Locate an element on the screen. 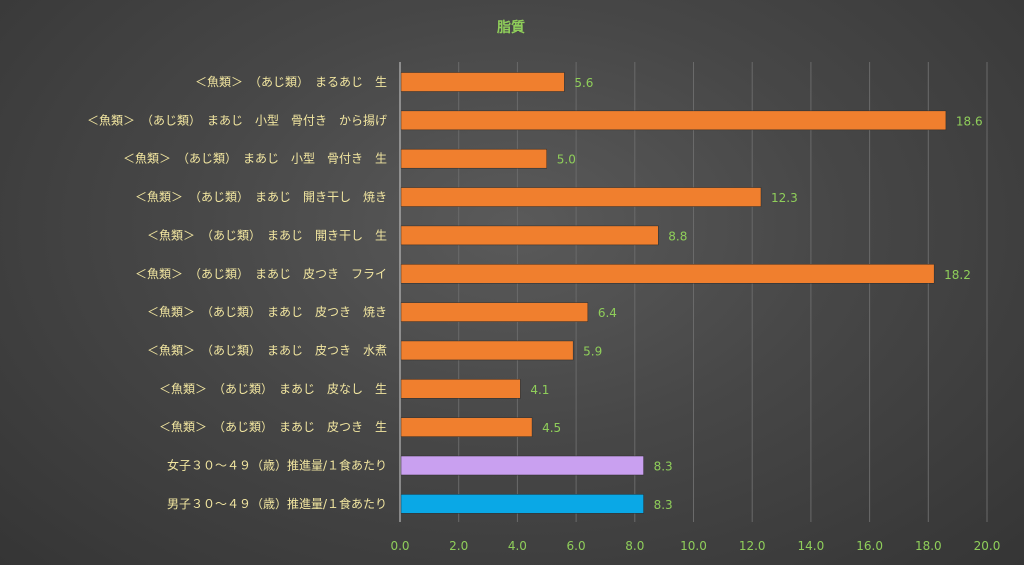 The width and height of the screenshot is (1024, 565). value-label: 5.6 is located at coordinates (583, 83).